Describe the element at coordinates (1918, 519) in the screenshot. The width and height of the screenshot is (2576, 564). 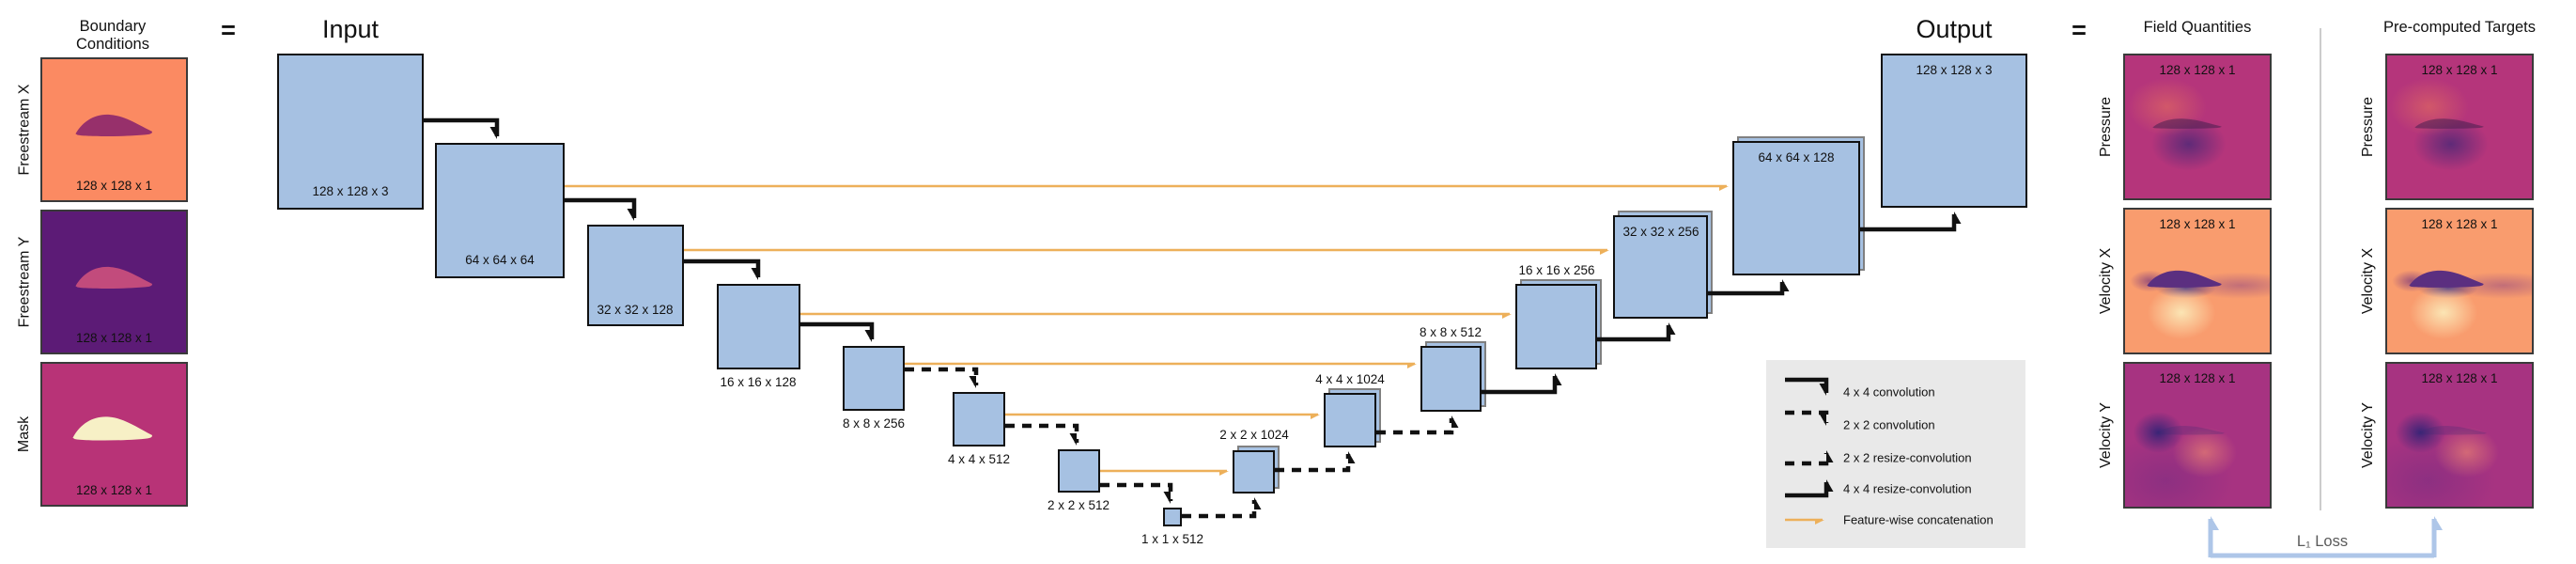
I see `legend-feature-wise-concatenation: Feature-wise concatenation` at that location.